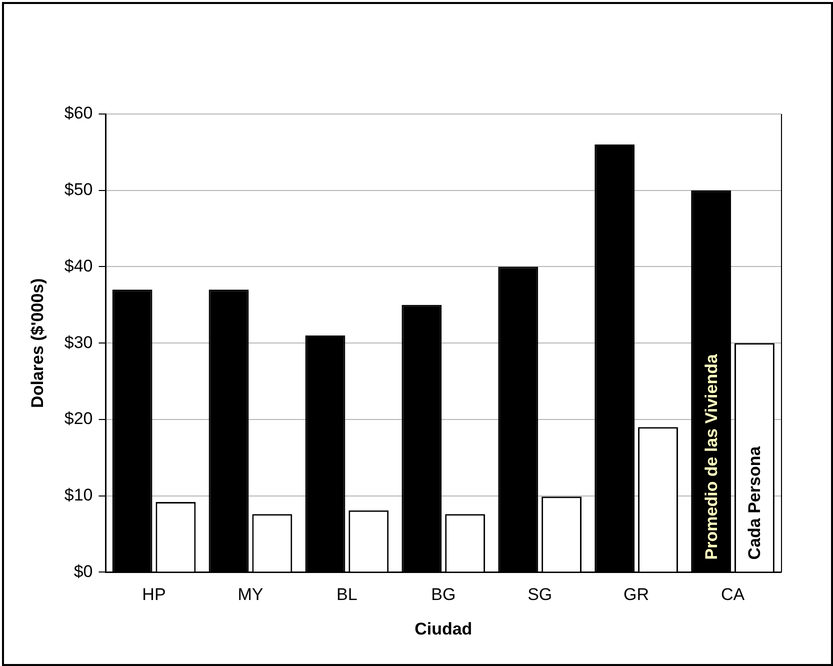 The image size is (833, 666). I want to click on x-tick-label: GR, so click(637, 594).